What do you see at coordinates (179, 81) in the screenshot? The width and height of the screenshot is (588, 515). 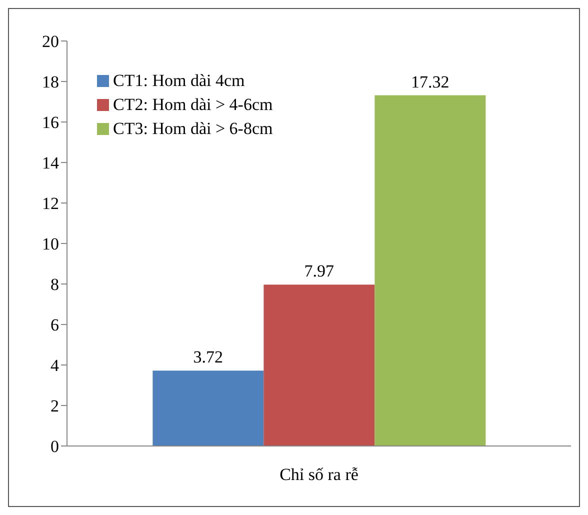 I see `legend-label: CT1: Hom dài 4cm` at bounding box center [179, 81].